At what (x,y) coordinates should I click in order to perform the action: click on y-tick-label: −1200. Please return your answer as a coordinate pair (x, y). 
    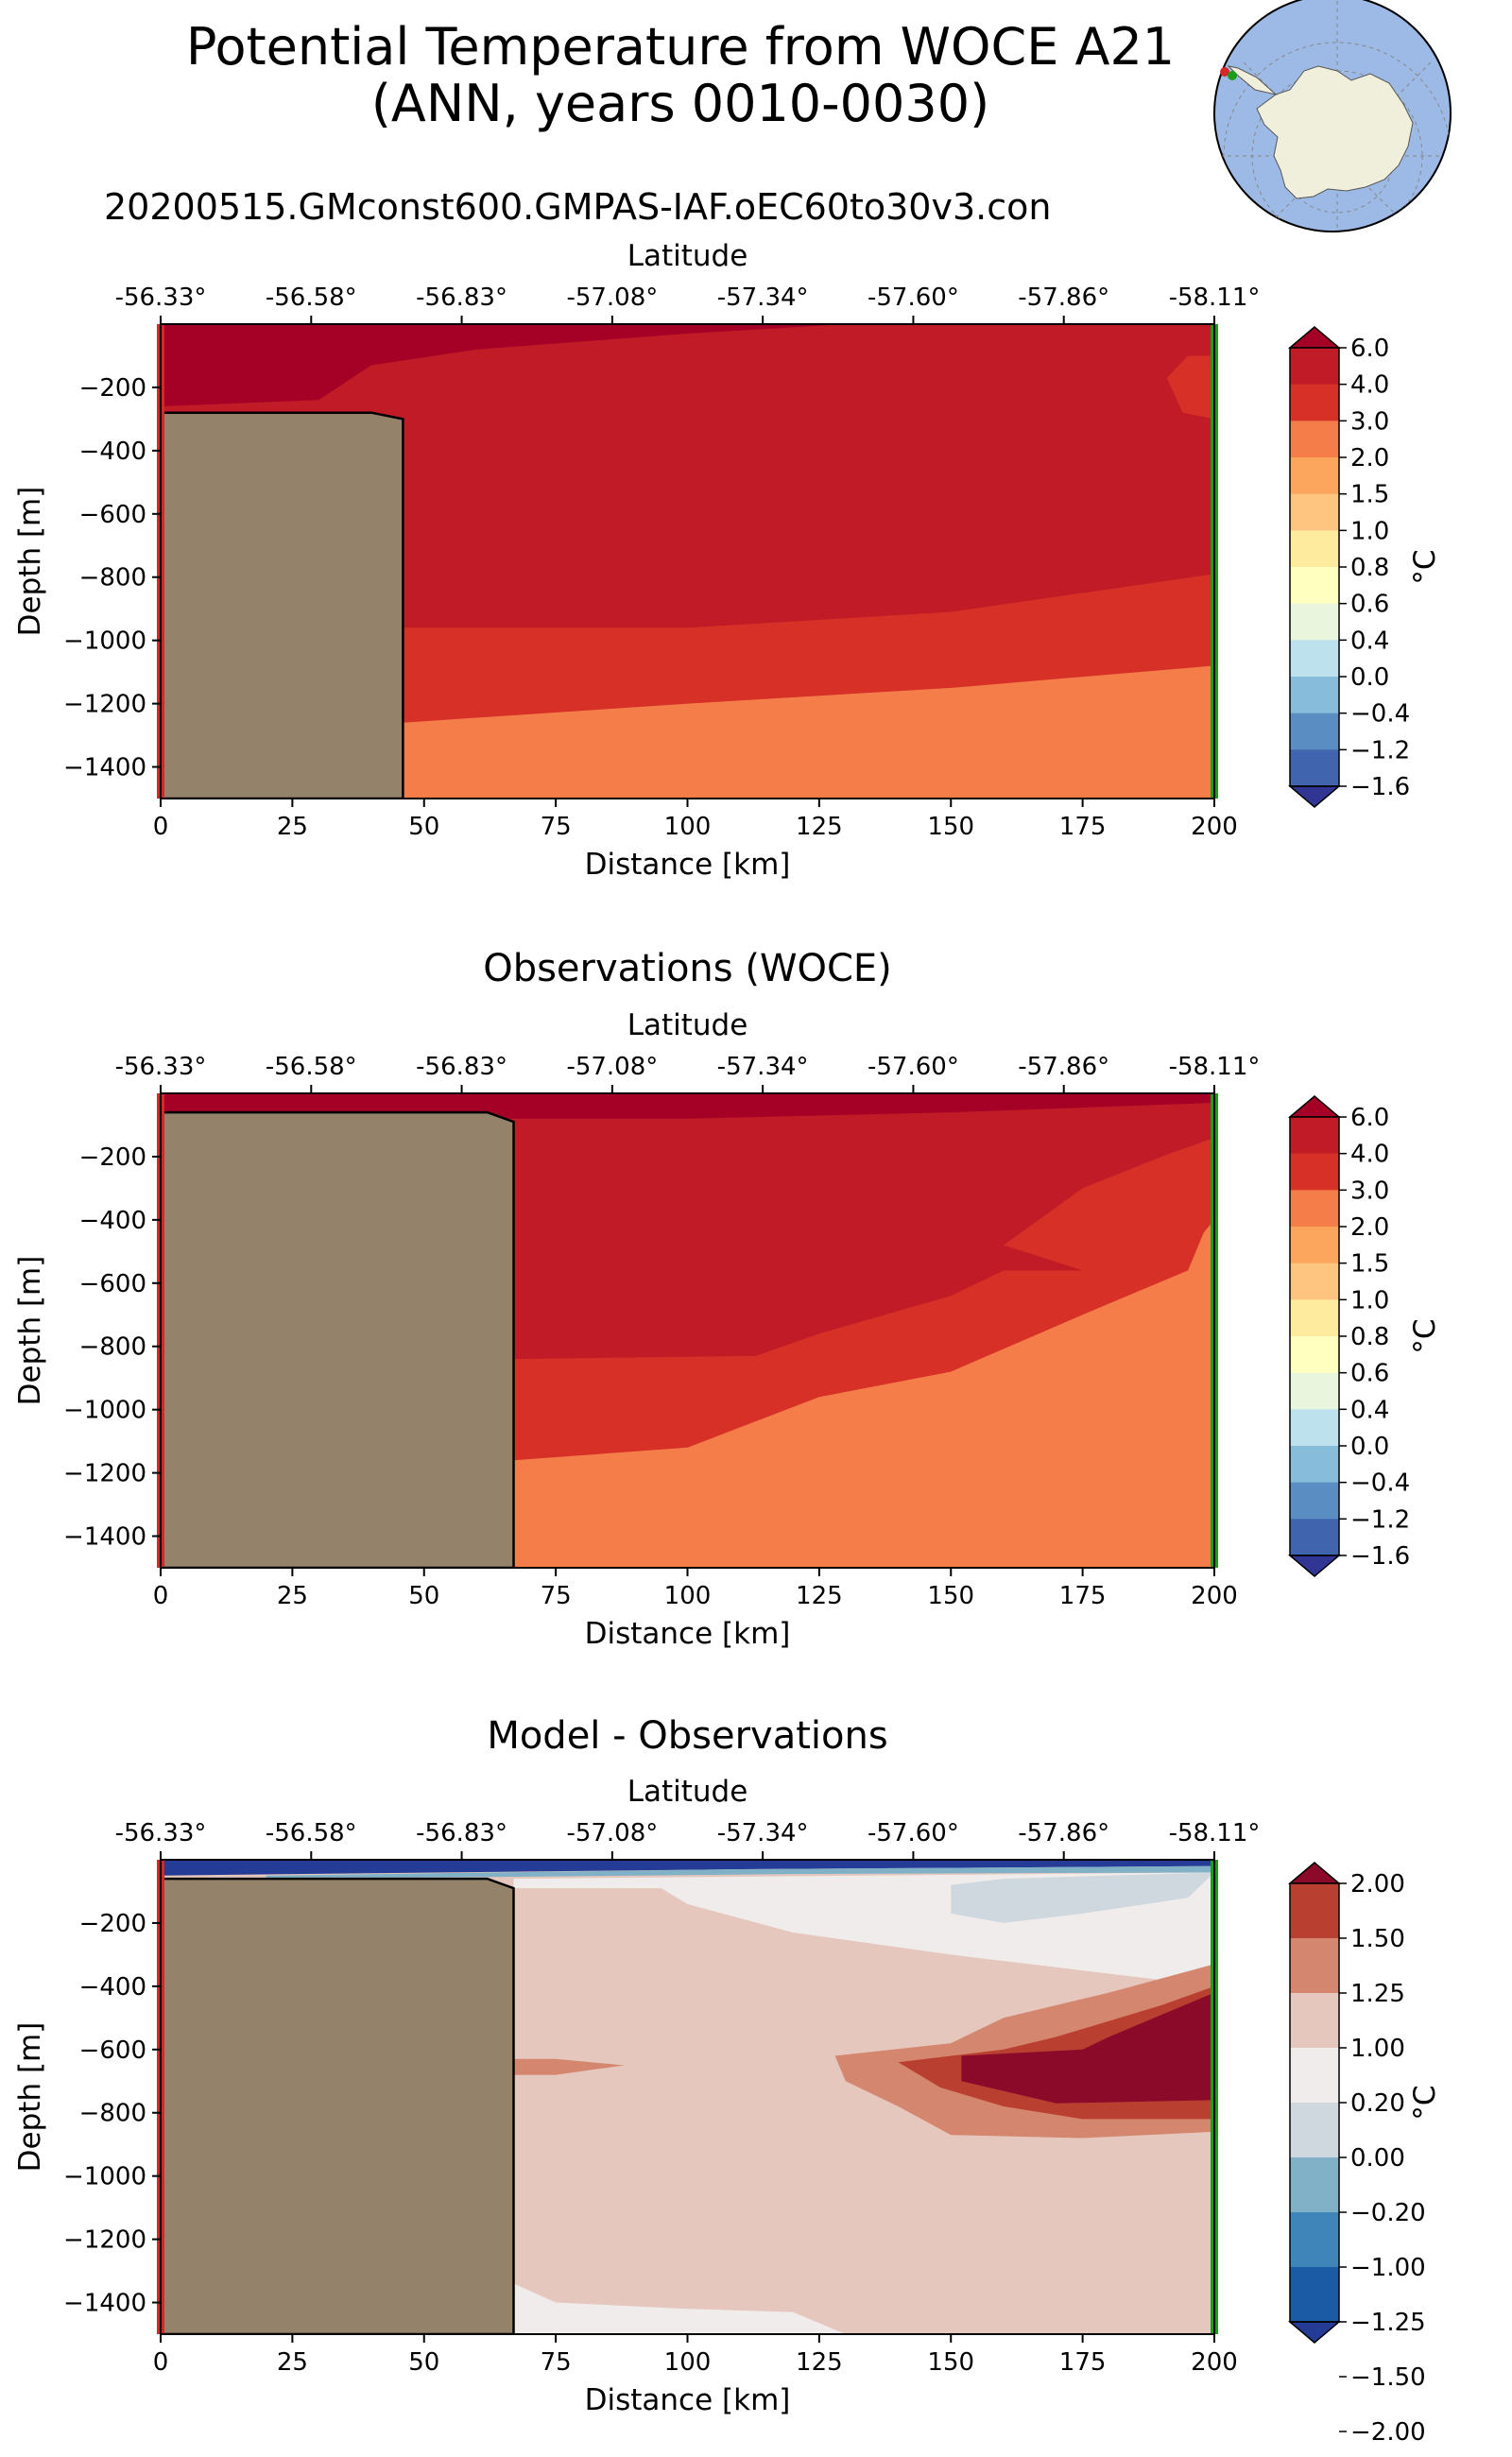
    Looking at the image, I should click on (104, 2240).